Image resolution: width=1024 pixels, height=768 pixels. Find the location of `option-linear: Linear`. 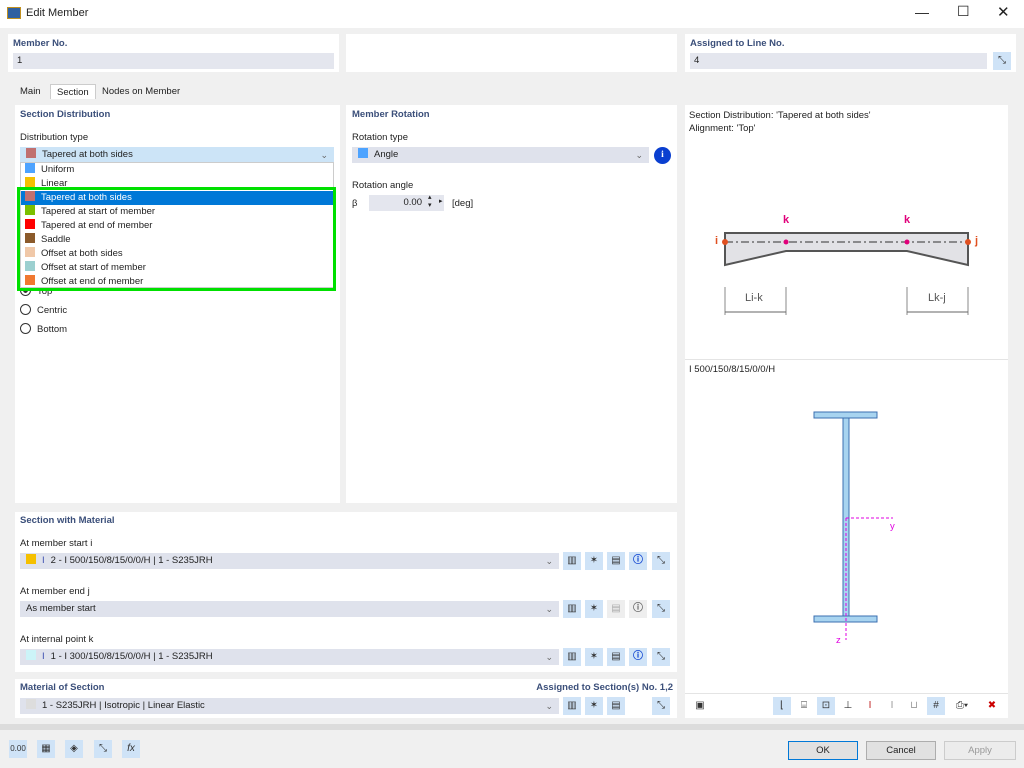

option-linear: Linear is located at coordinates (177, 184).